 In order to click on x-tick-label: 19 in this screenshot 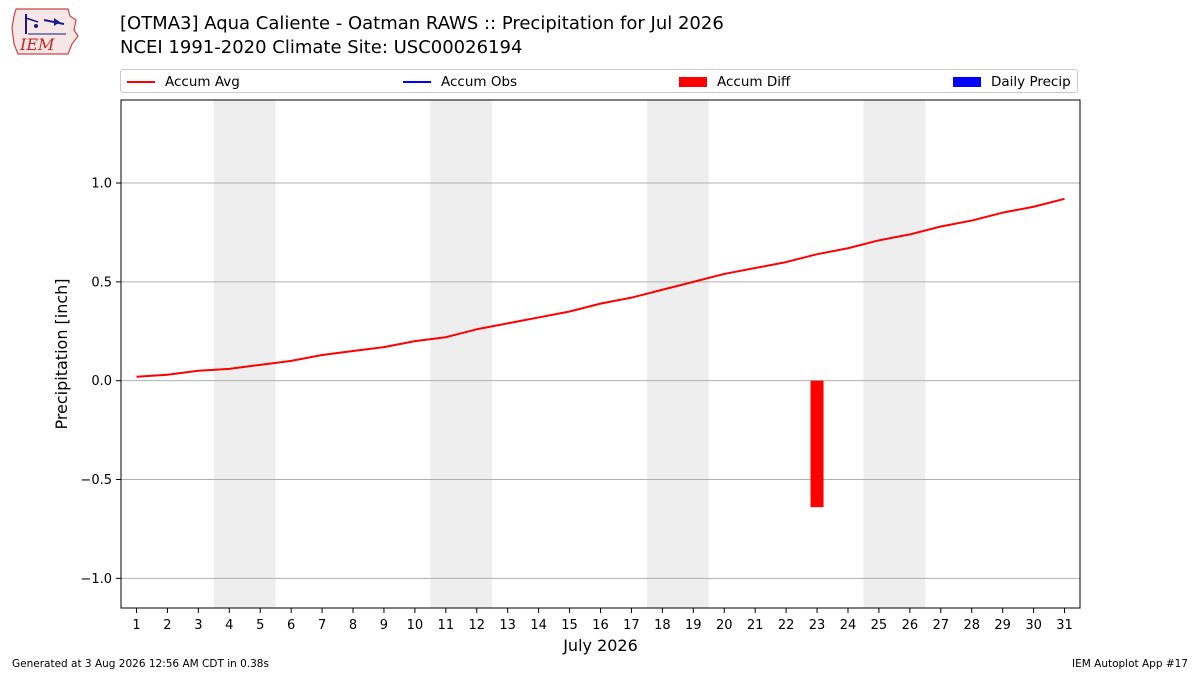, I will do `click(693, 625)`.